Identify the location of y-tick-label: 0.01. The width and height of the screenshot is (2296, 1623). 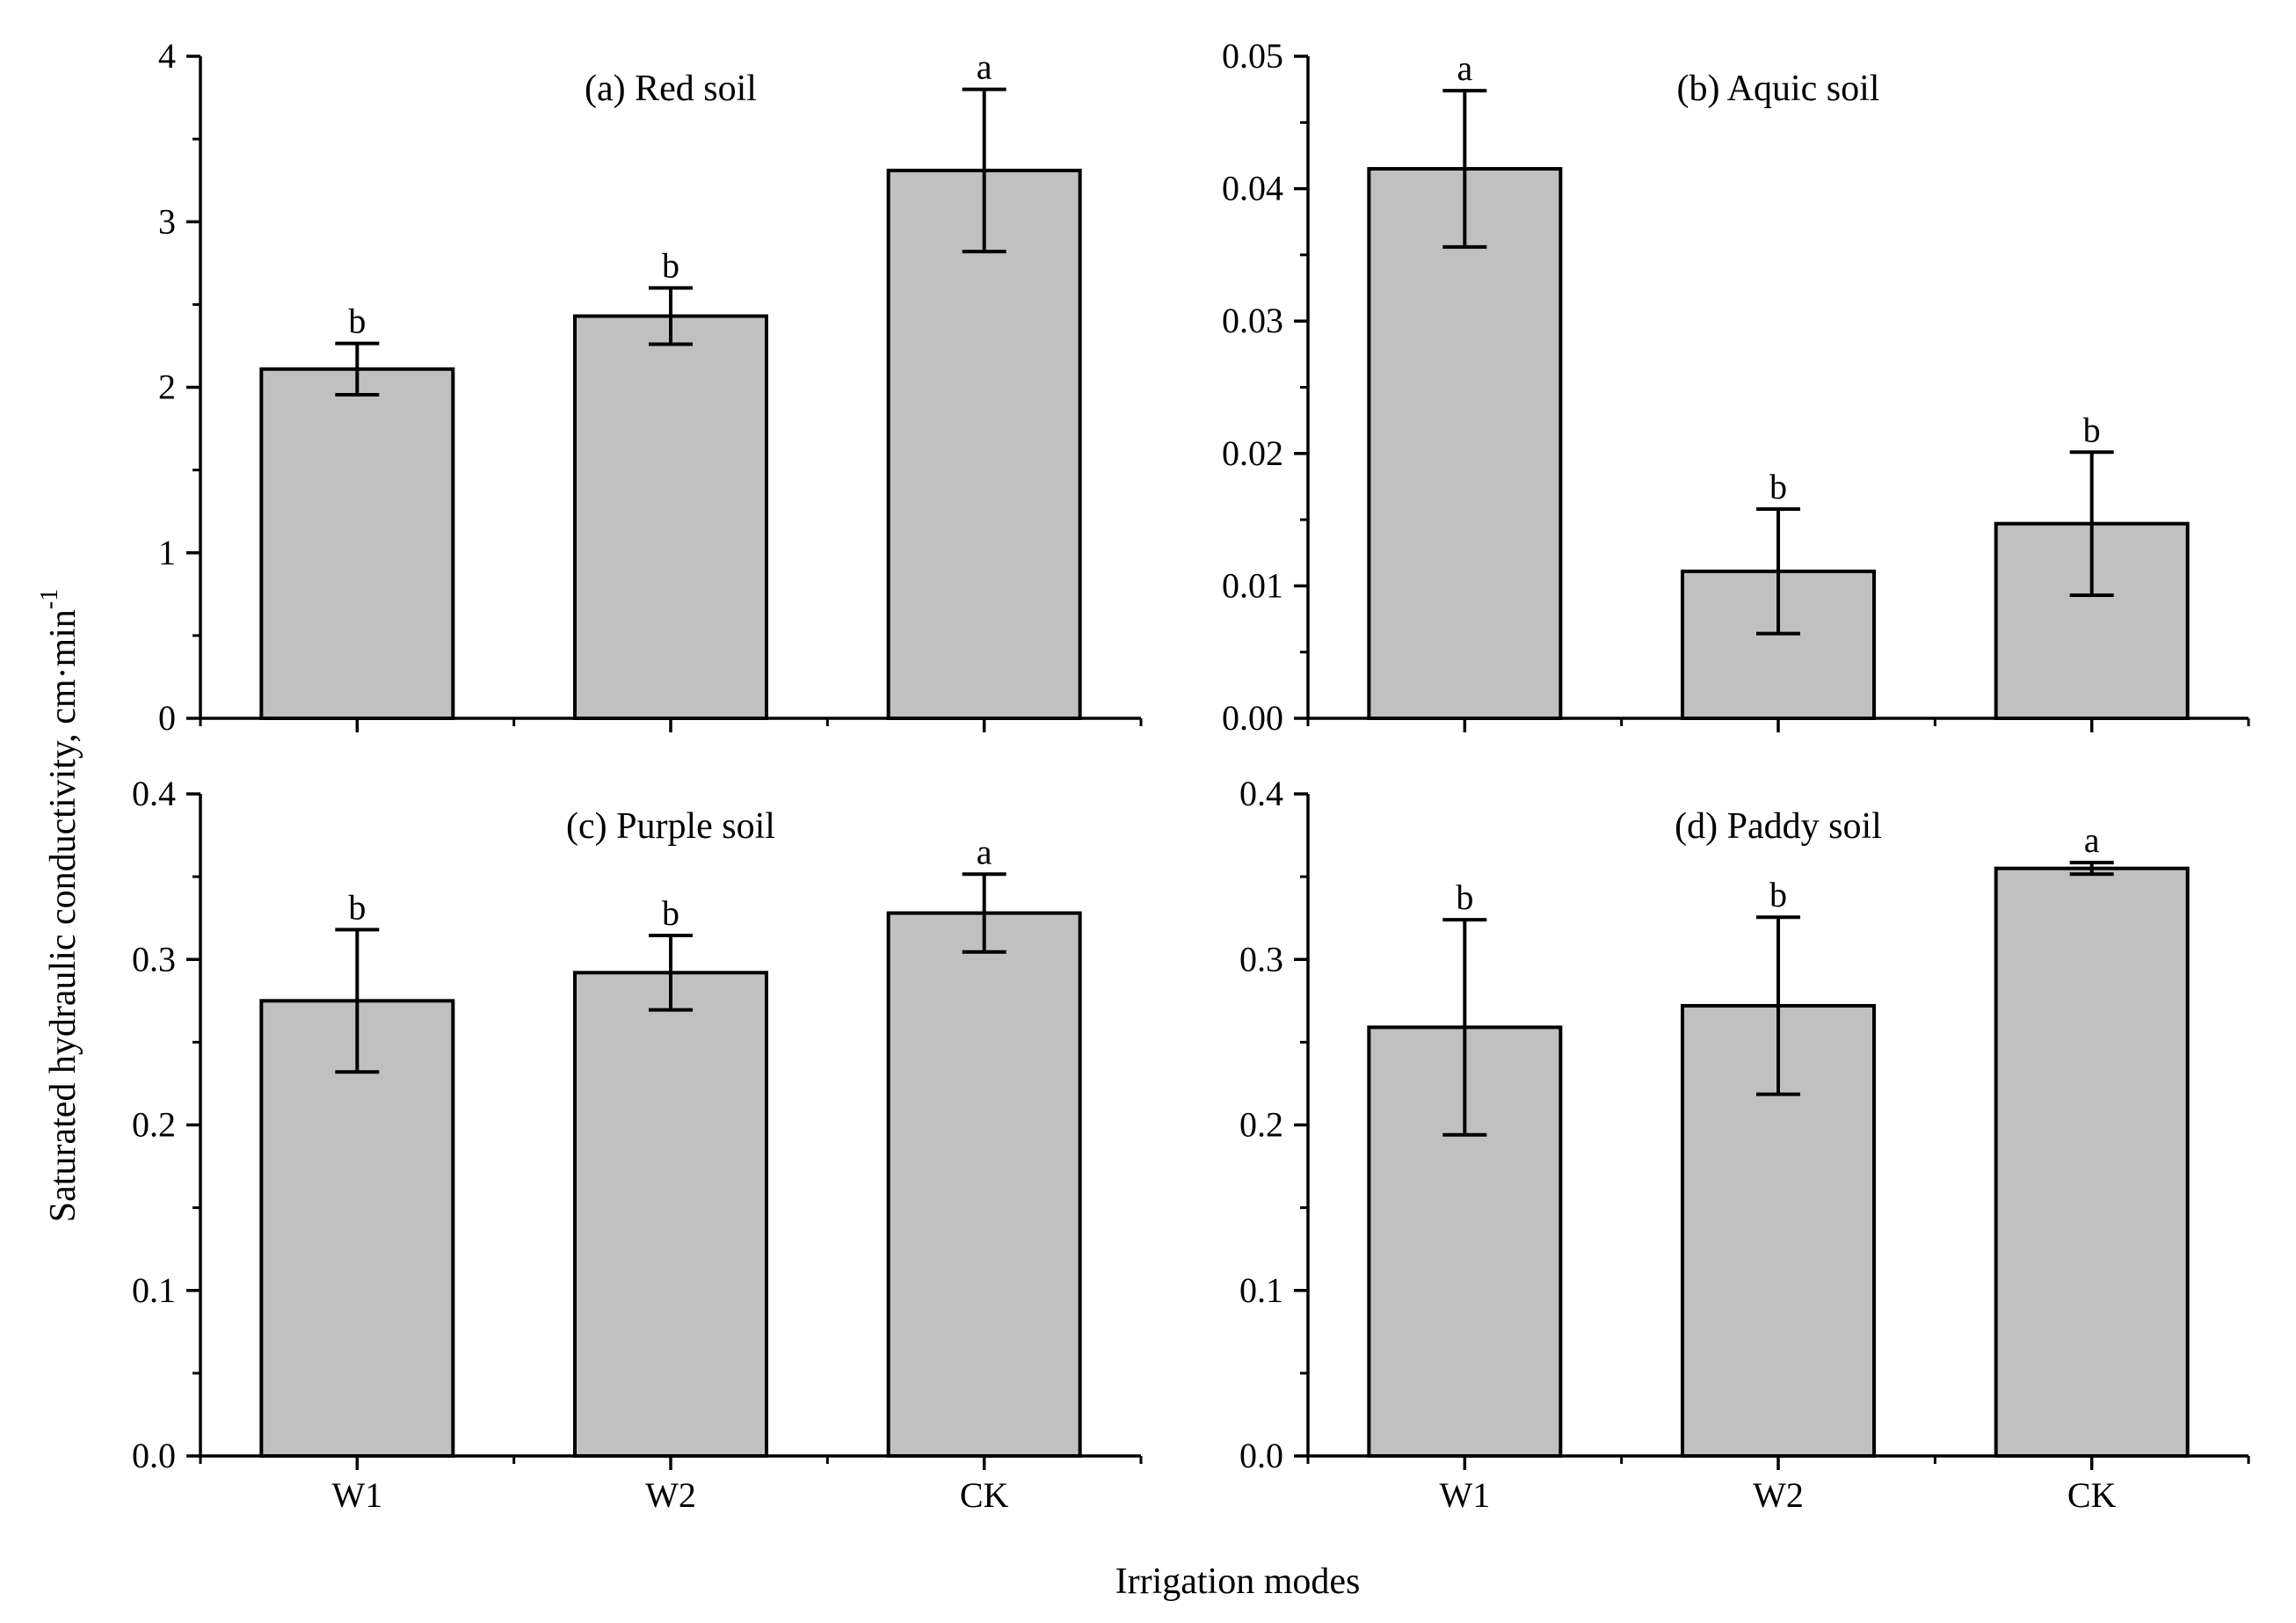
(1252, 585).